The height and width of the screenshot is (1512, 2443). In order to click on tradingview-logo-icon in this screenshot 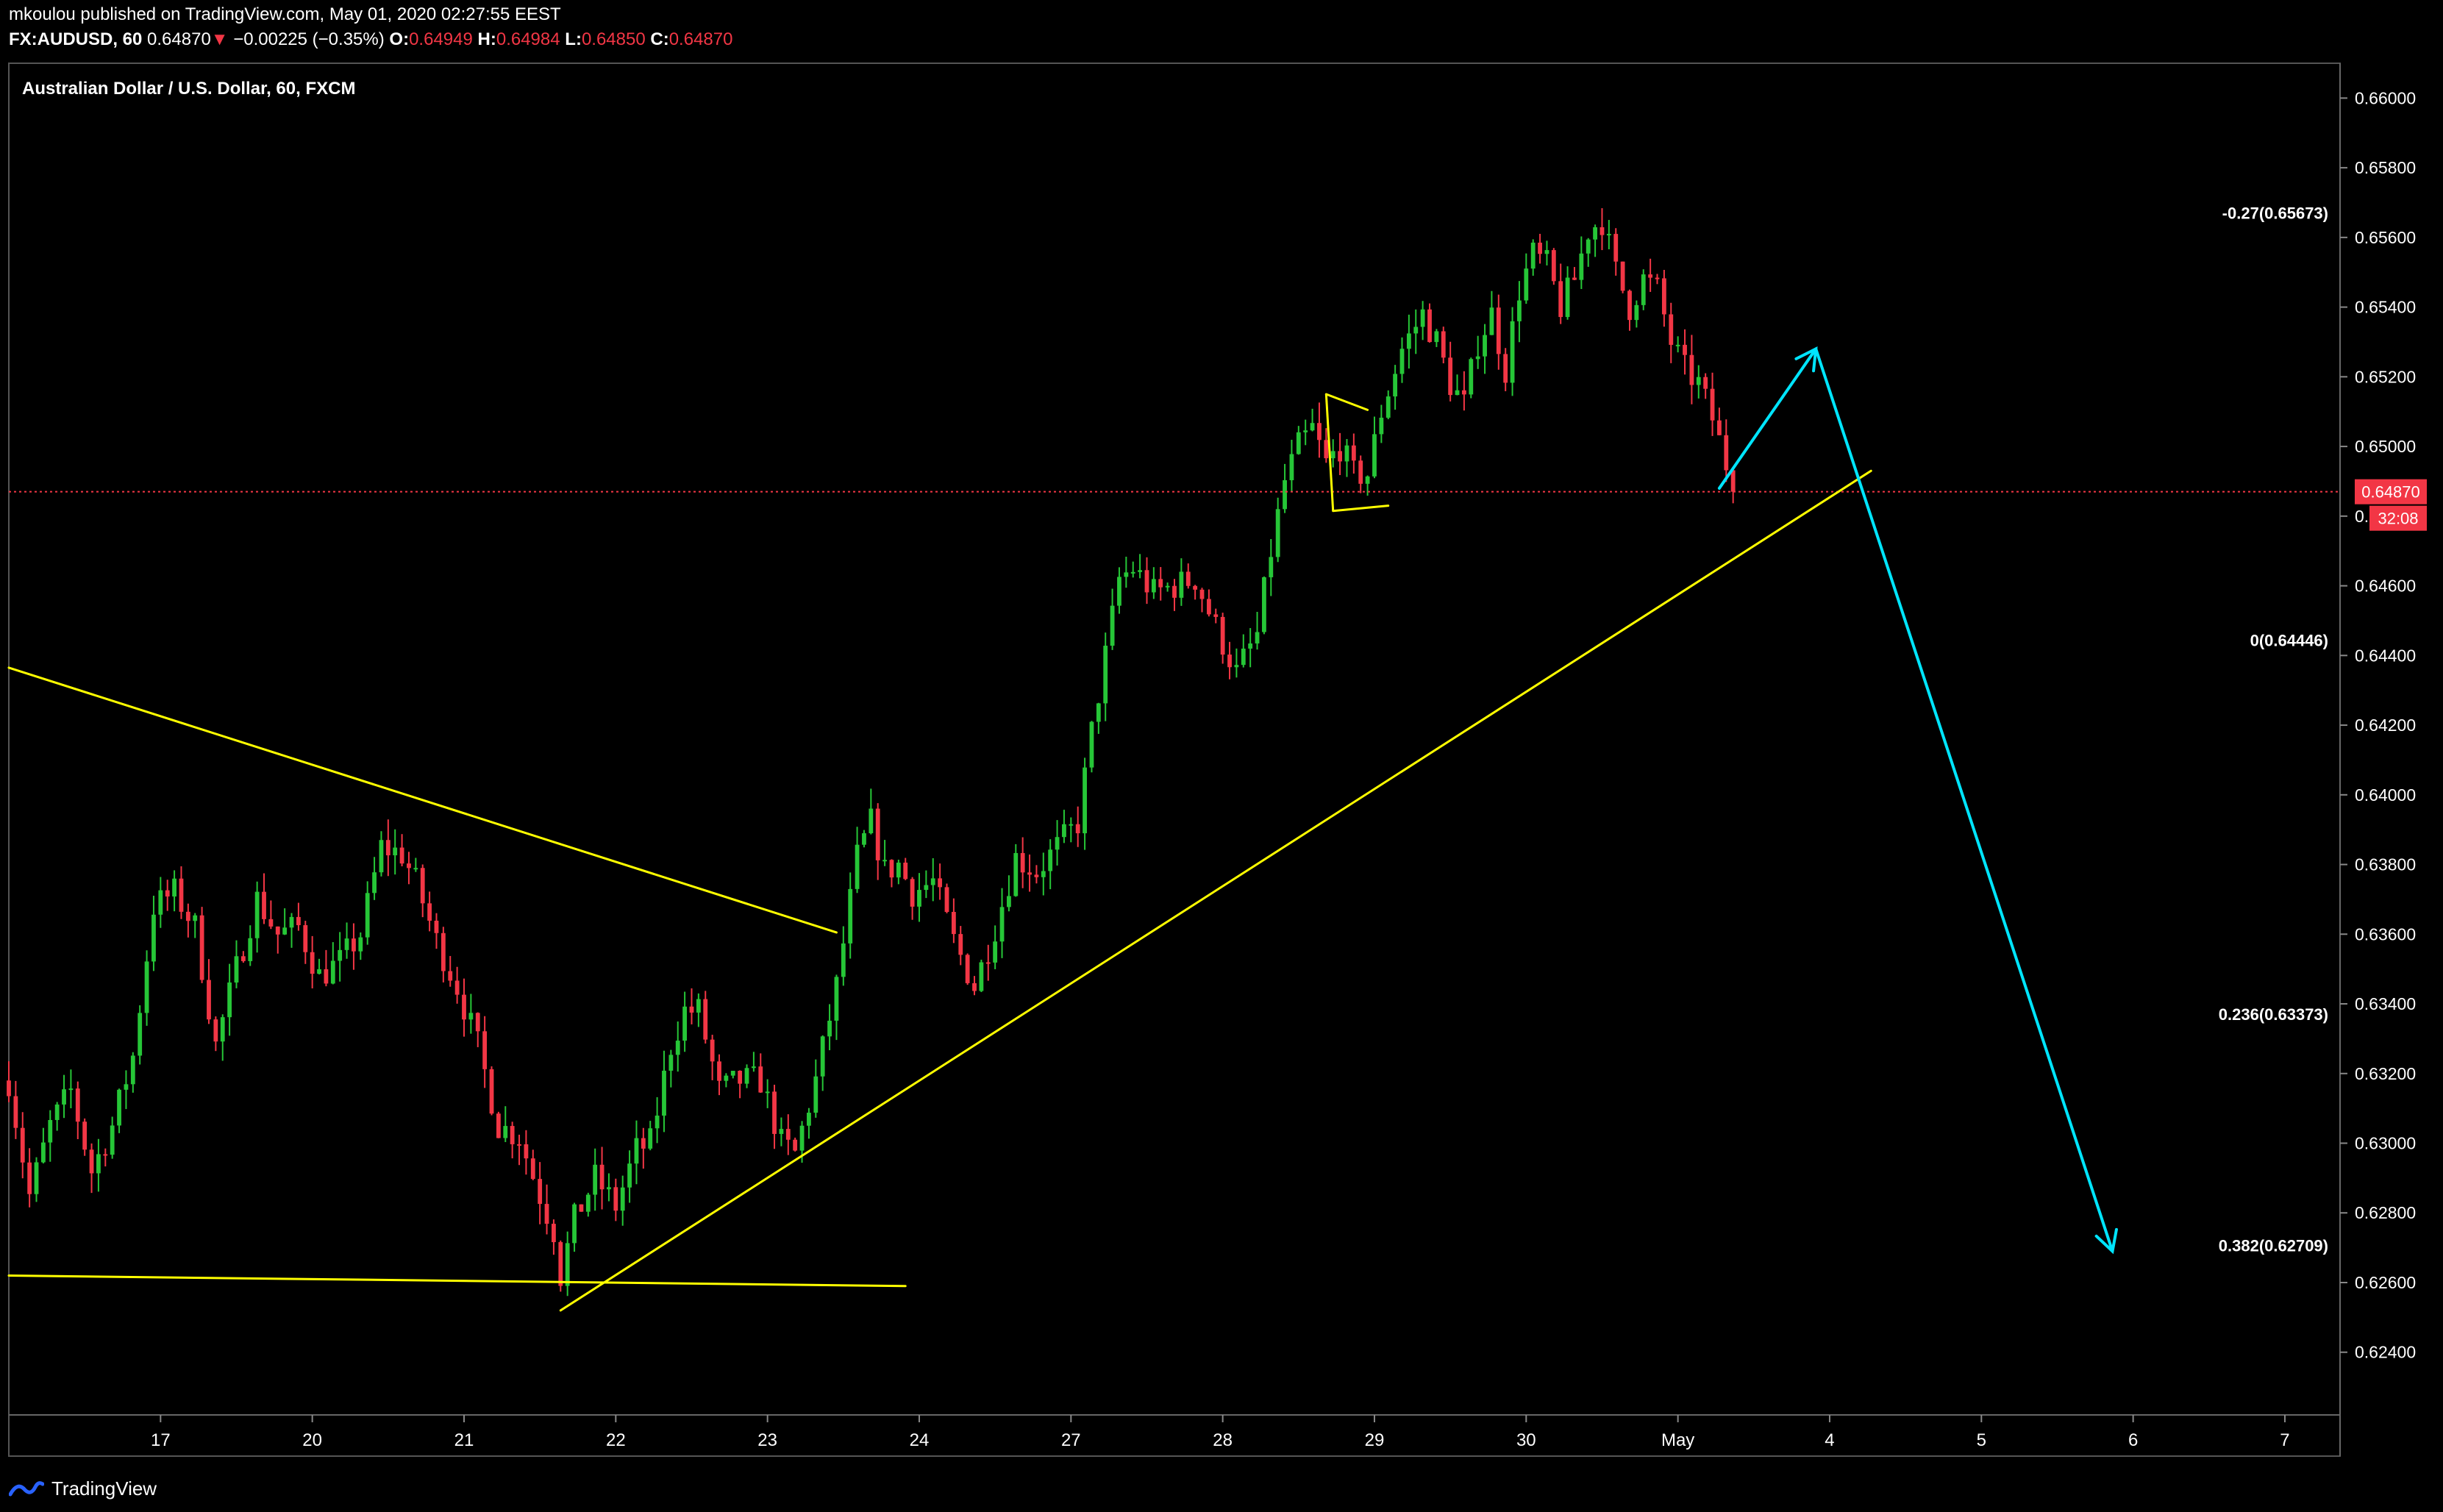, I will do `click(26, 1489)`.